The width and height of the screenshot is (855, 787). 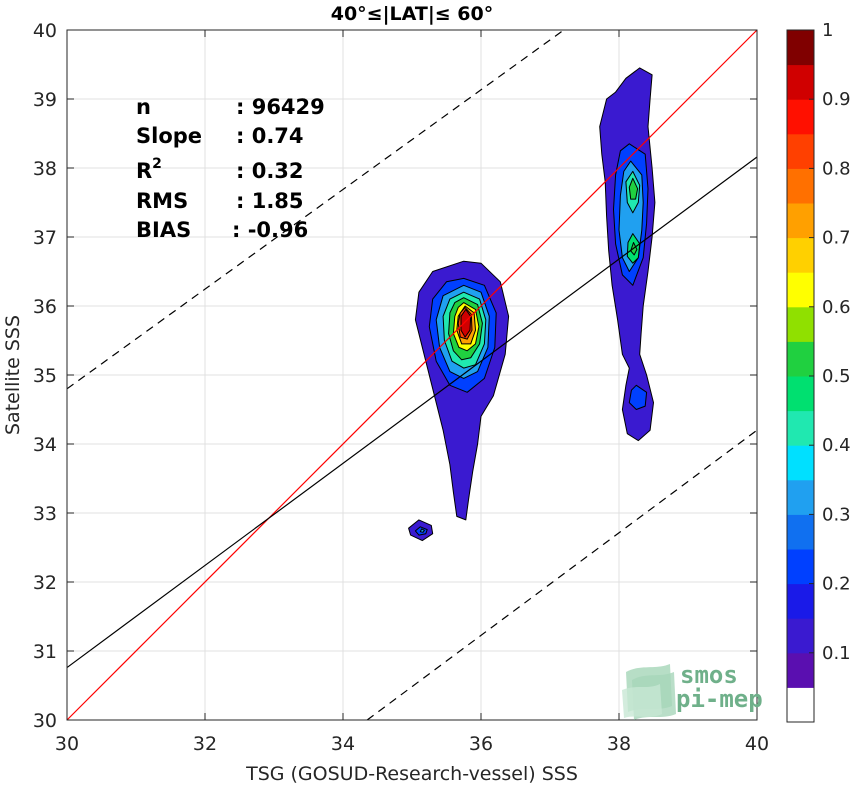 I want to click on stat-bias-label: BIAS, so click(x=163, y=230).